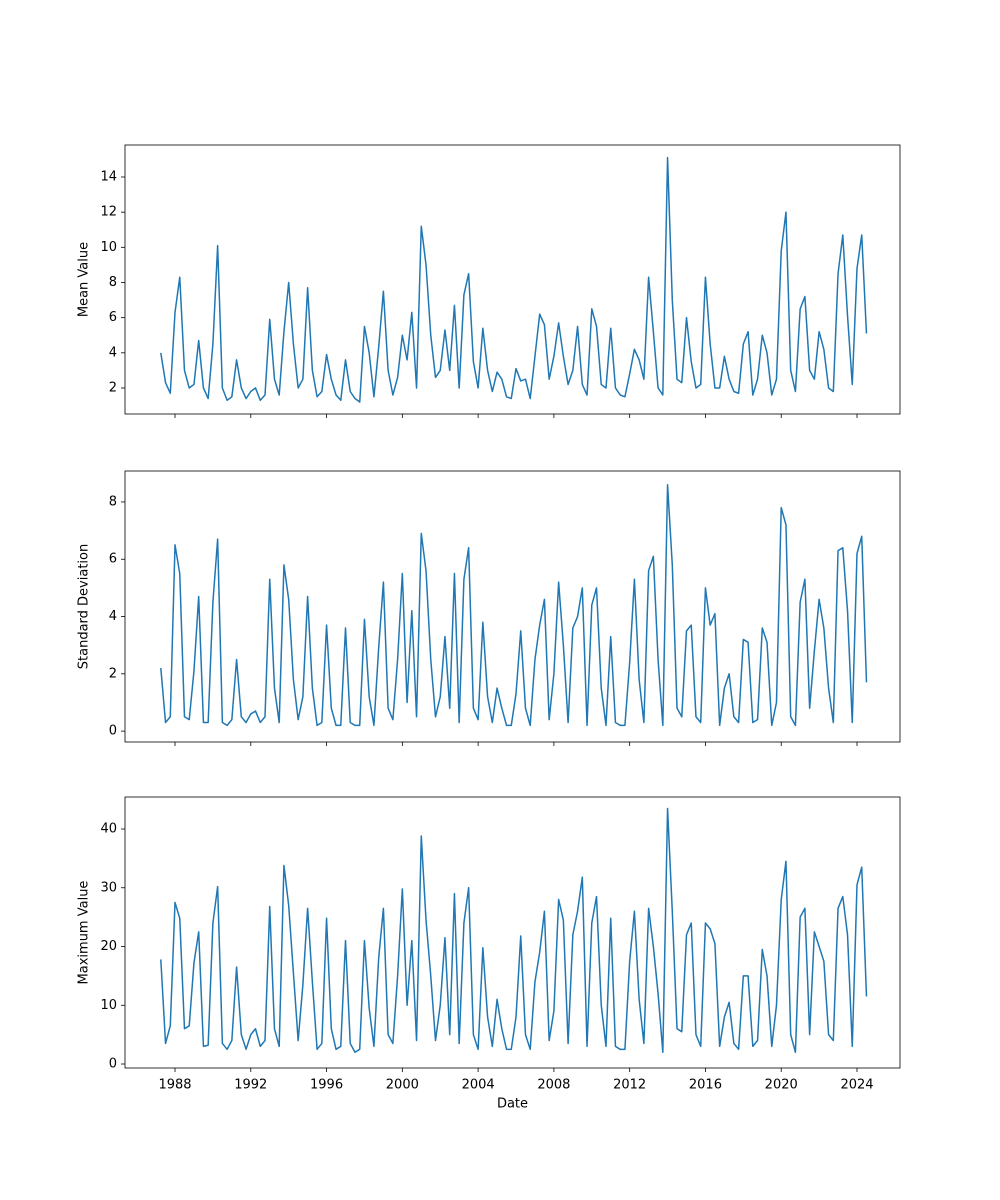  Describe the element at coordinates (781, 1085) in the screenshot. I see `x-tick-label: 2020` at that location.